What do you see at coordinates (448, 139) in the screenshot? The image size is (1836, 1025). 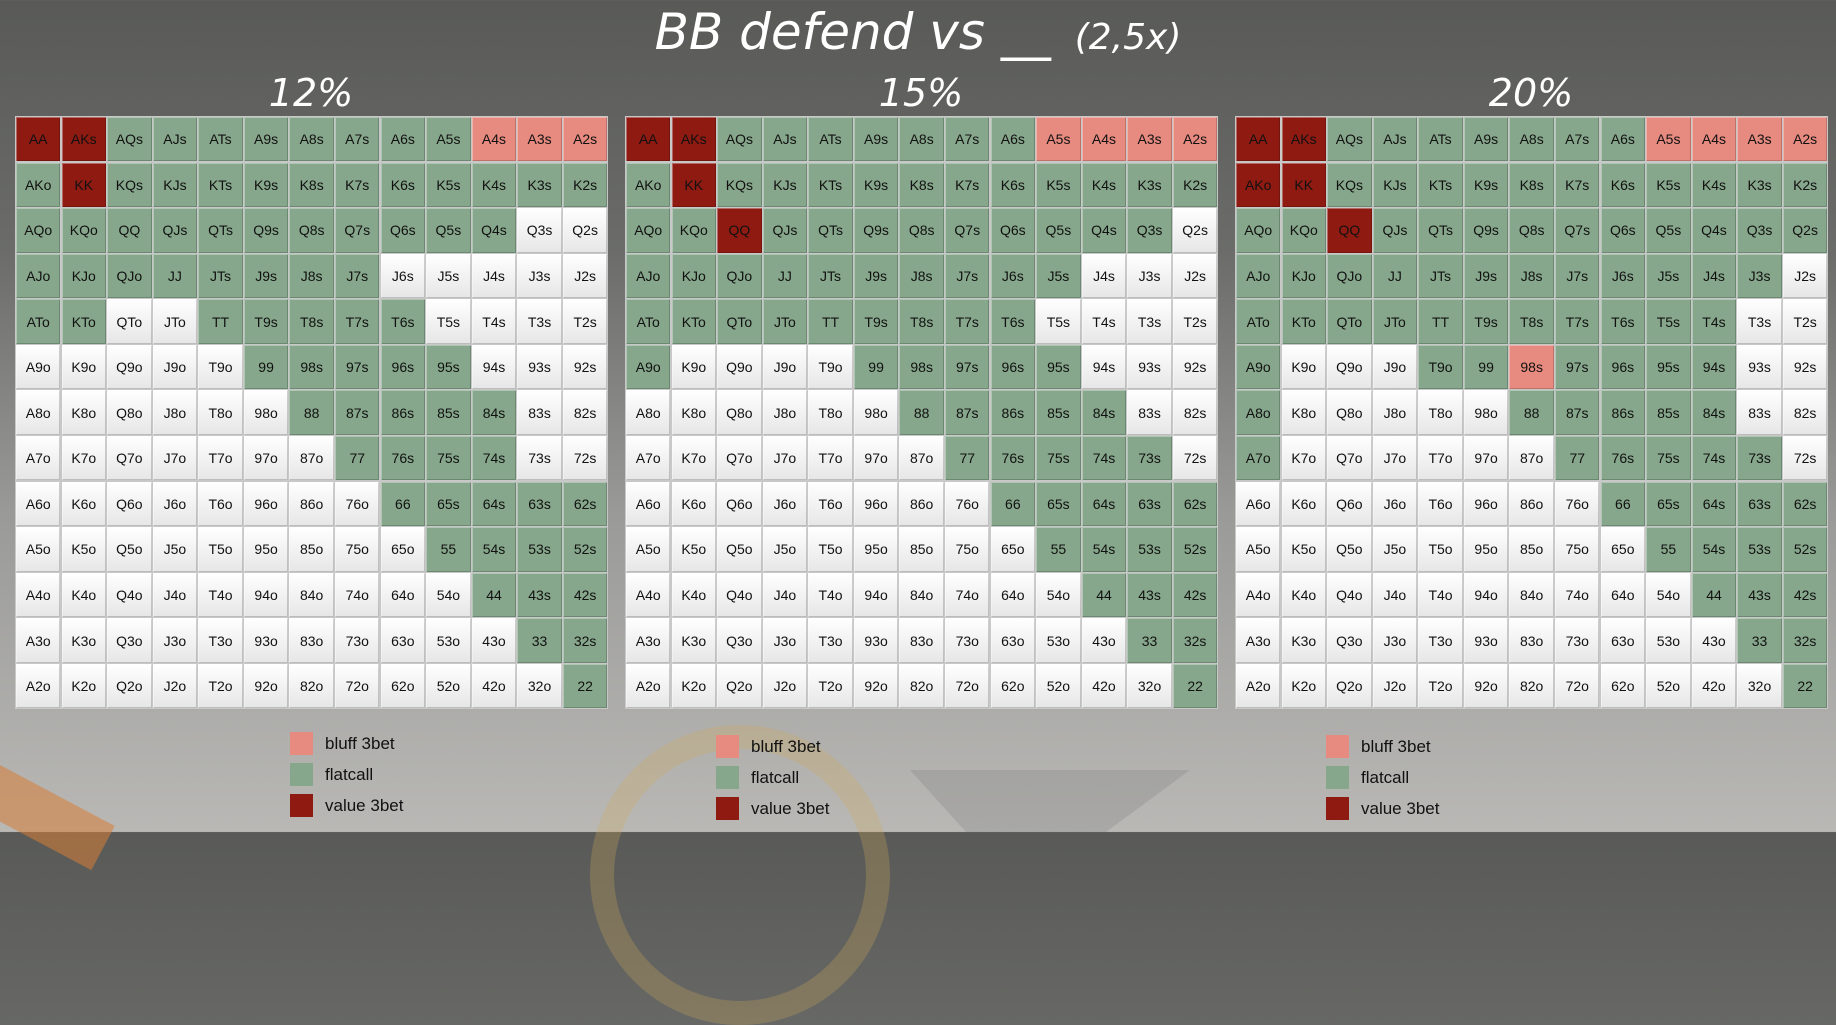 I see `hand-cell-A5s: A5s` at bounding box center [448, 139].